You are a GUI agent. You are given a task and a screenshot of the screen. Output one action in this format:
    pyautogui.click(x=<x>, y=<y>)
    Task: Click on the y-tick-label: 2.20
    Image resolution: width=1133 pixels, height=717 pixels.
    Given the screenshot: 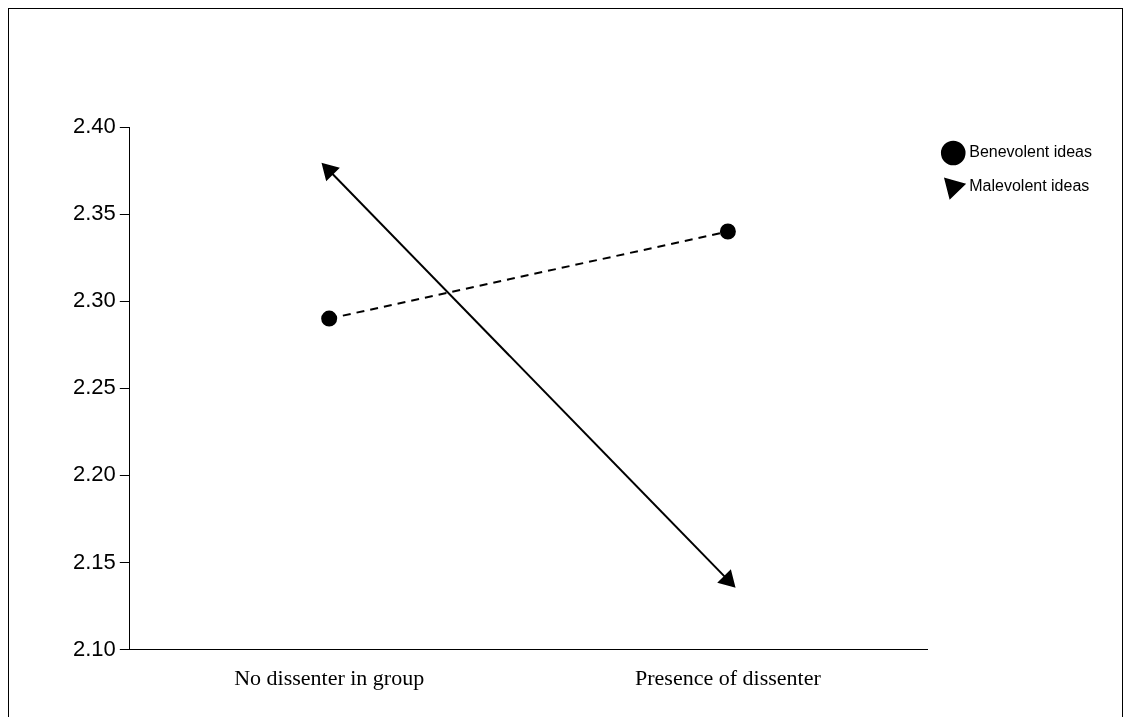 What is the action you would take?
    pyautogui.click(x=94, y=474)
    